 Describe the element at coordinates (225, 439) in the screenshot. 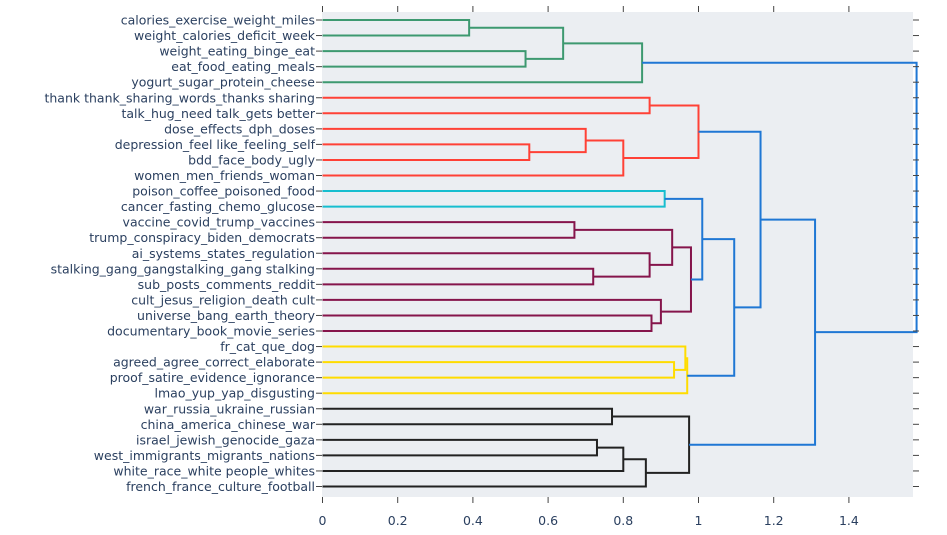

I see `leaf-label: israel_jewish_genocide_gaza` at that location.